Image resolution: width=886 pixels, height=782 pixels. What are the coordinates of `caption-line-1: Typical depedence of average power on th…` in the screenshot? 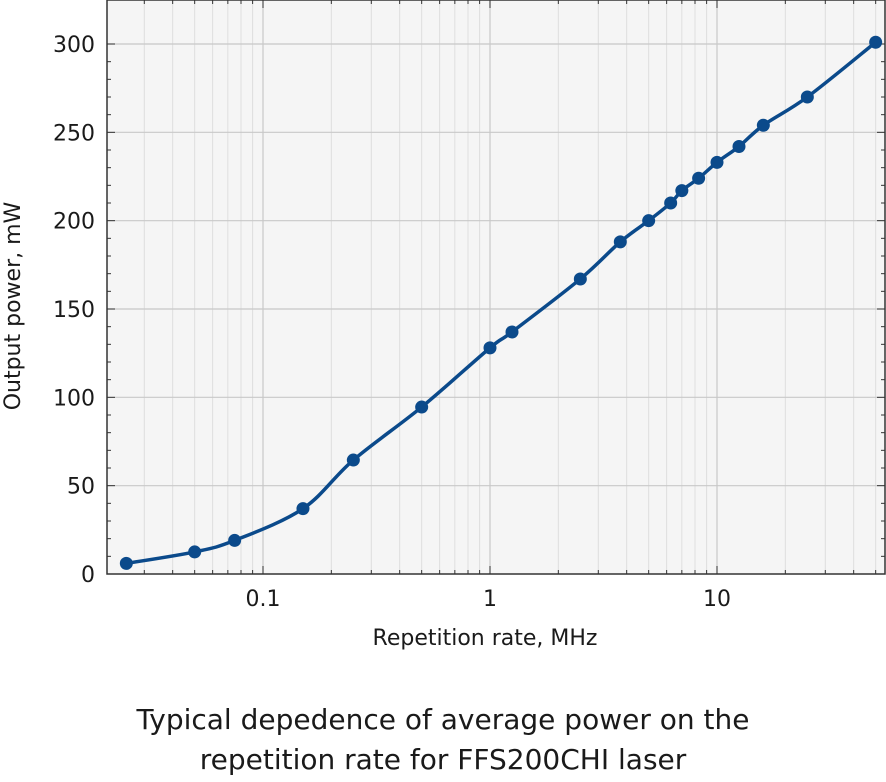 It's located at (443, 719).